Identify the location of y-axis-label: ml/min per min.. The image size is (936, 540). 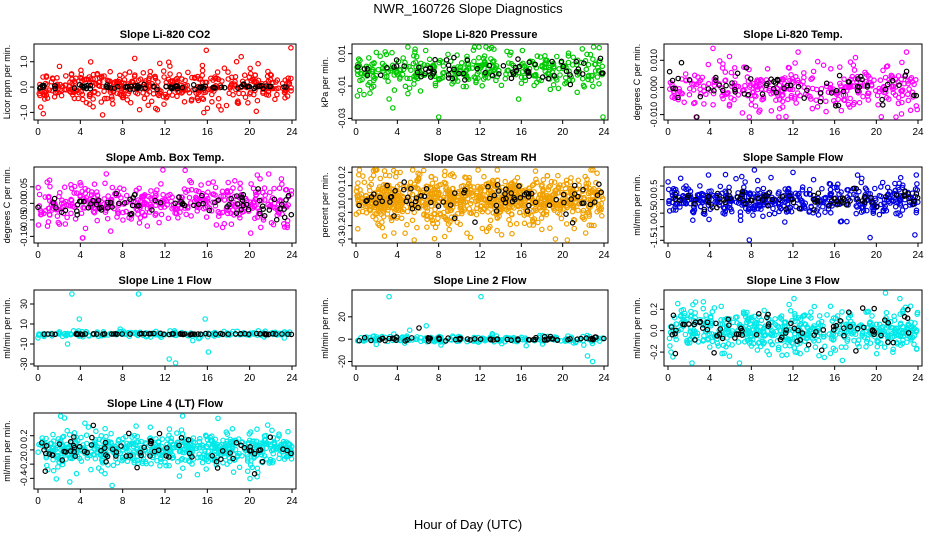
(325, 328).